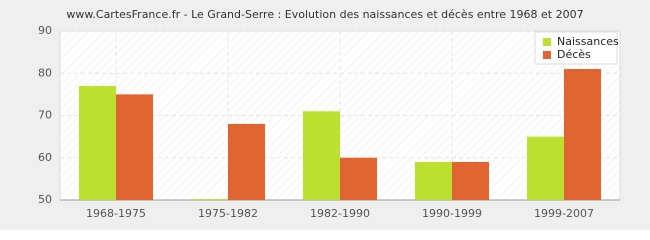 The height and width of the screenshot is (240, 650). Describe the element at coordinates (45, 199) in the screenshot. I see `y-tick-label: 50` at that location.